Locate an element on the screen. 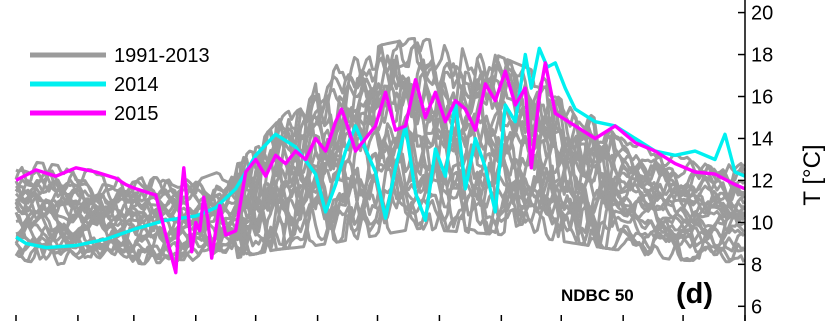 The image size is (836, 321). y-tick-label: 16 is located at coordinates (762, 98).